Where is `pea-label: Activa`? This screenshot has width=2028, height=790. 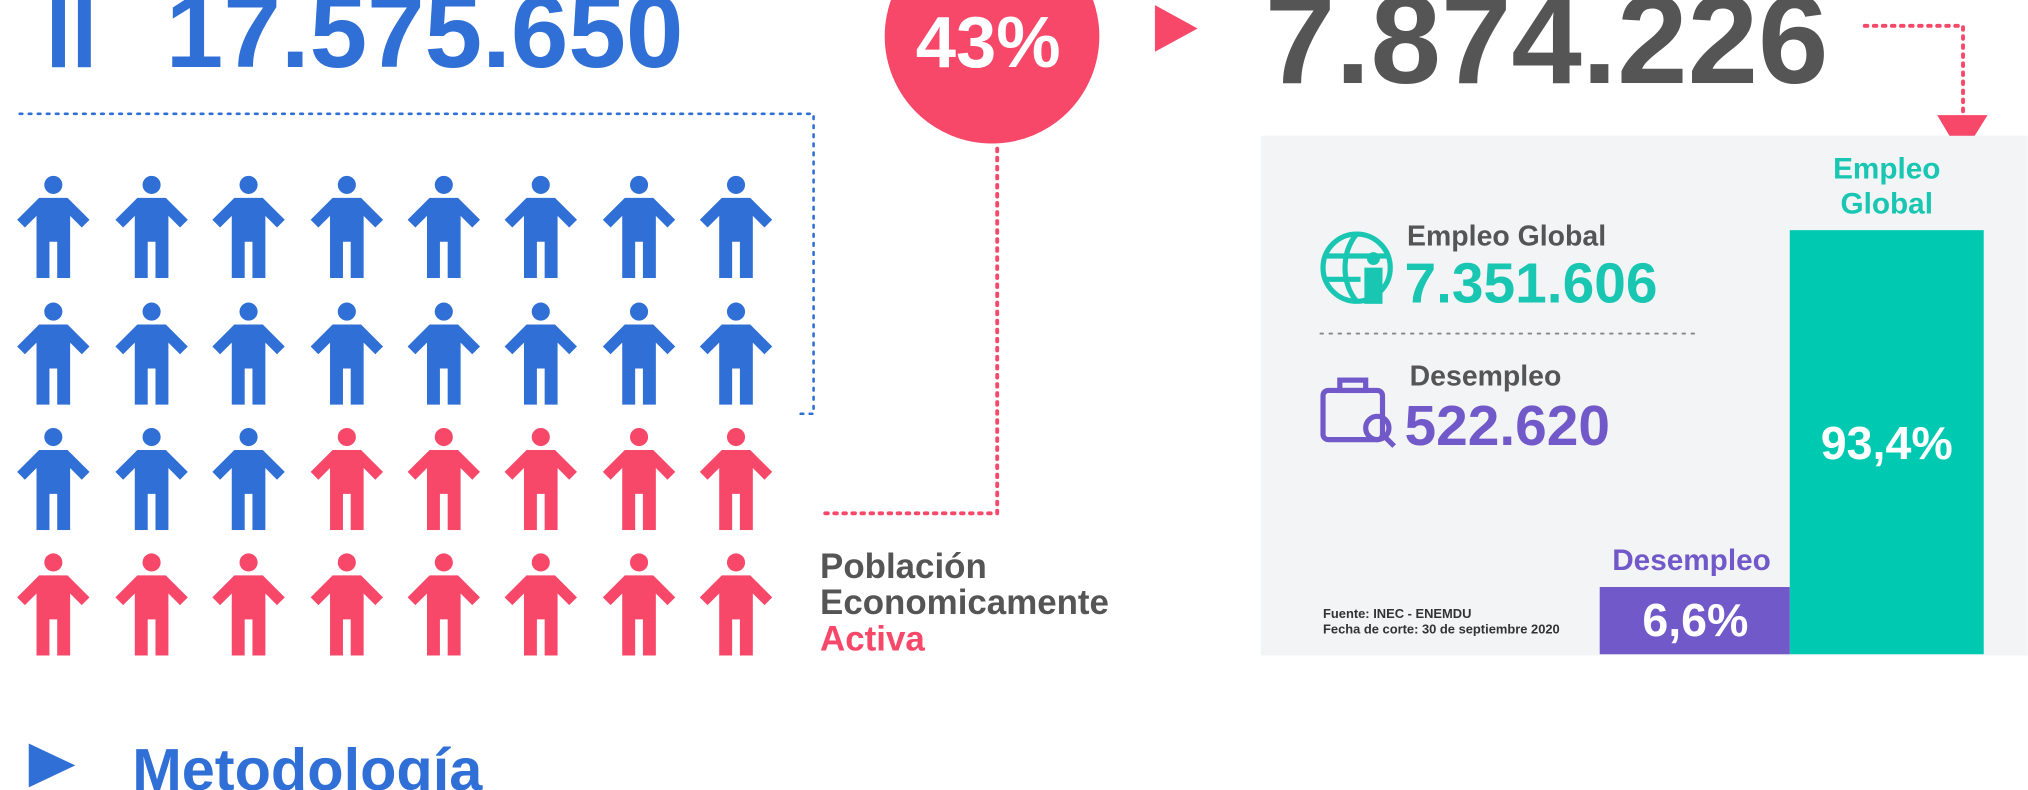 pea-label: Activa is located at coordinates (872, 638).